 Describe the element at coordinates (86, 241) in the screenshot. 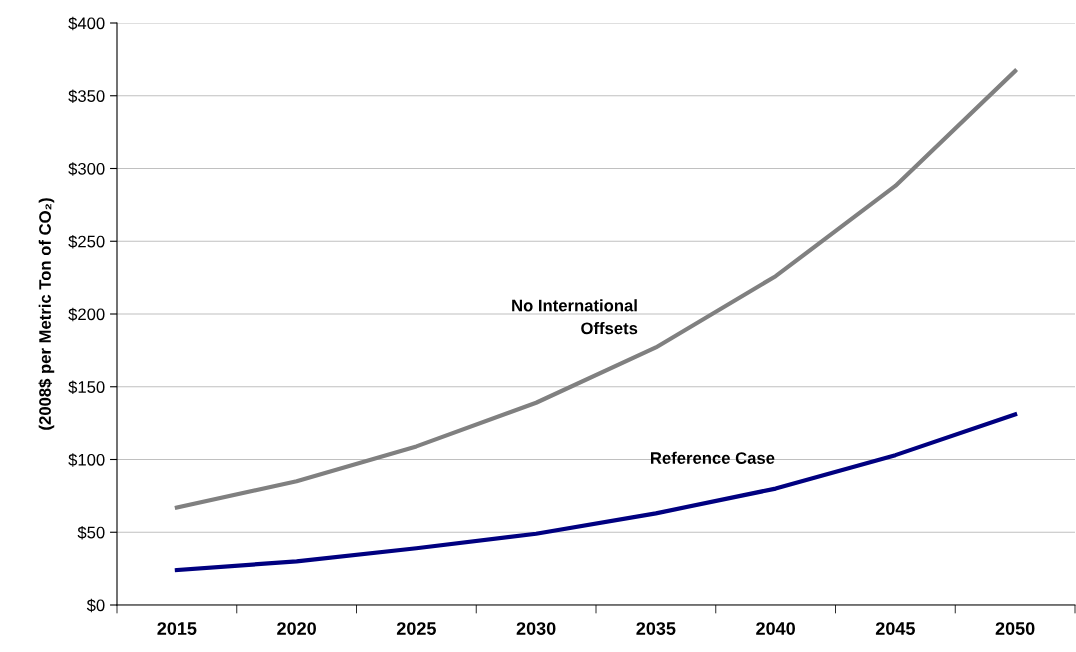

I see `y-tick-label: $250` at that location.